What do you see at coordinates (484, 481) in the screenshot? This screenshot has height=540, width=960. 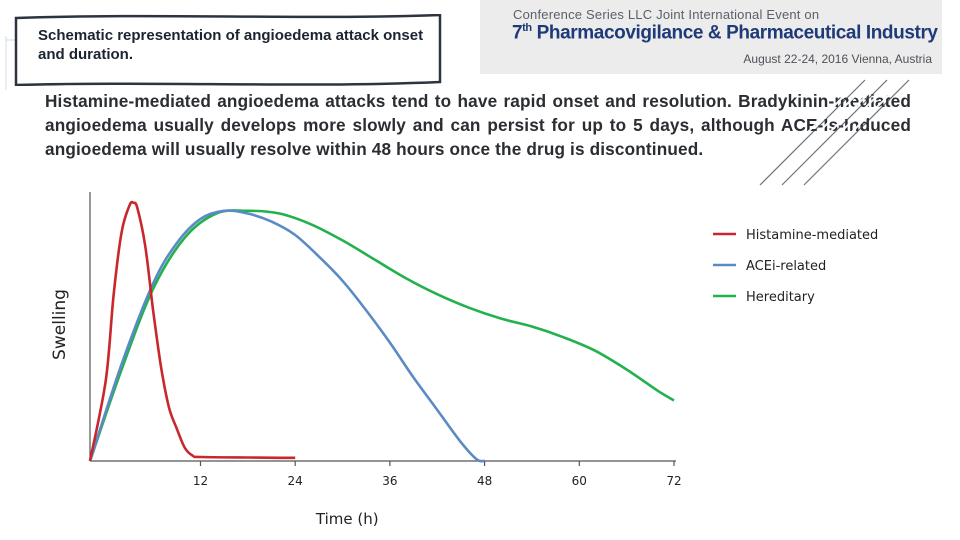 I see `x-tick-label: 48` at bounding box center [484, 481].